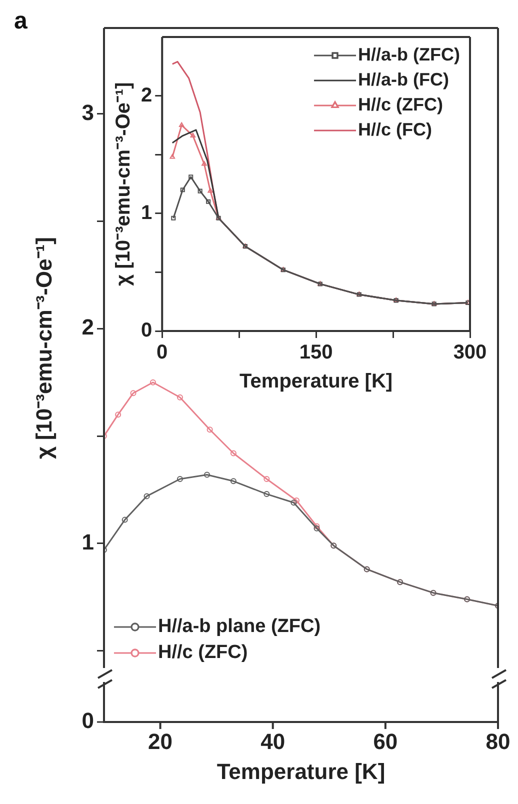 The image size is (518, 804). What do you see at coordinates (160, 741) in the screenshot?
I see `x-tick-label: 20` at bounding box center [160, 741].